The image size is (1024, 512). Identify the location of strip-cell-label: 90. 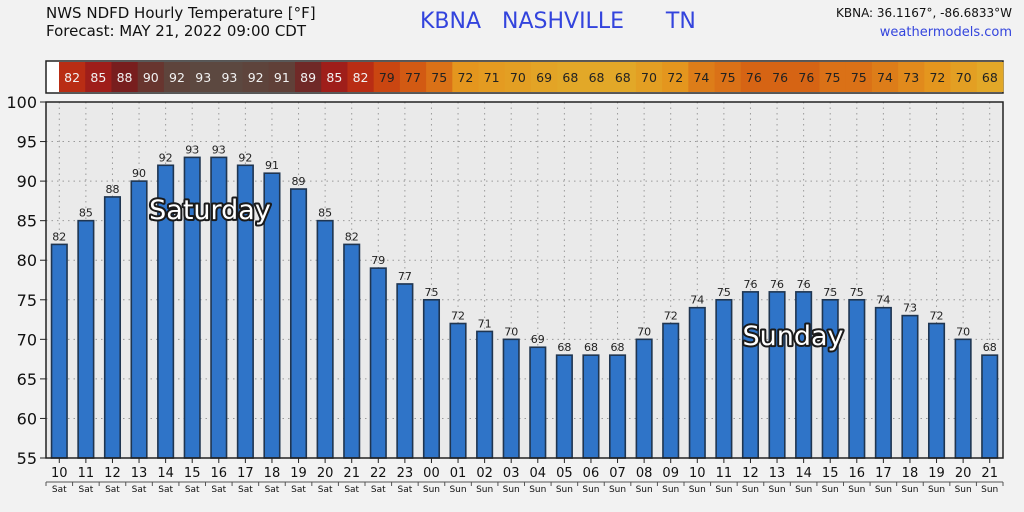
(151, 77).